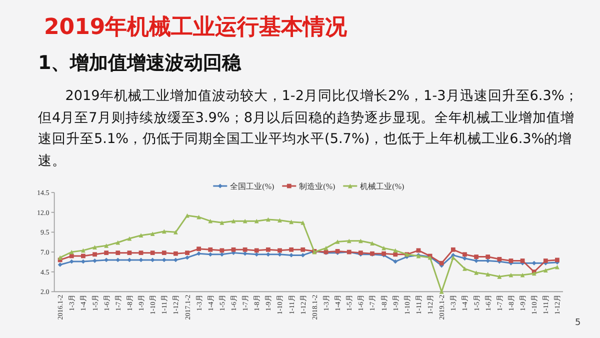 Image resolution: width=600 pixels, height=338 pixels. Describe the element at coordinates (578, 323) in the screenshot. I see `text: 5` at that location.